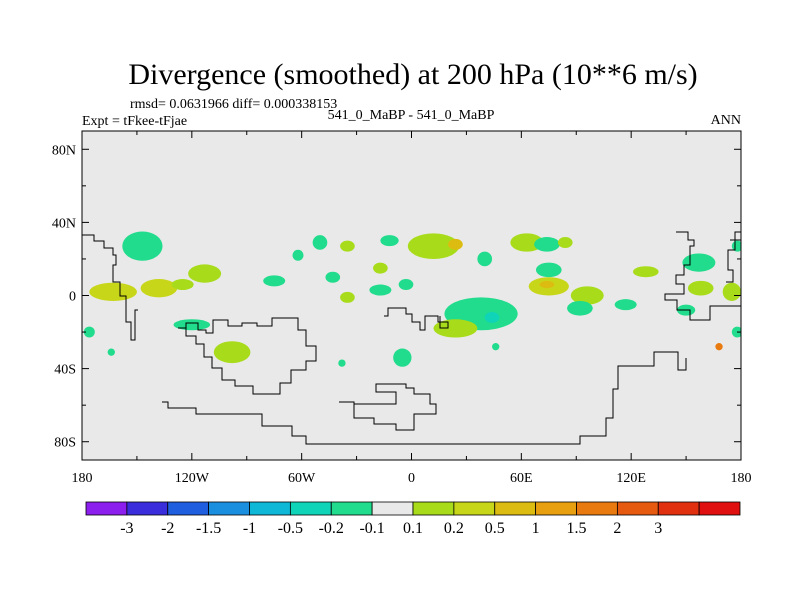  What do you see at coordinates (331, 528) in the screenshot?
I see `colorbar-label-5: -0.2` at bounding box center [331, 528].